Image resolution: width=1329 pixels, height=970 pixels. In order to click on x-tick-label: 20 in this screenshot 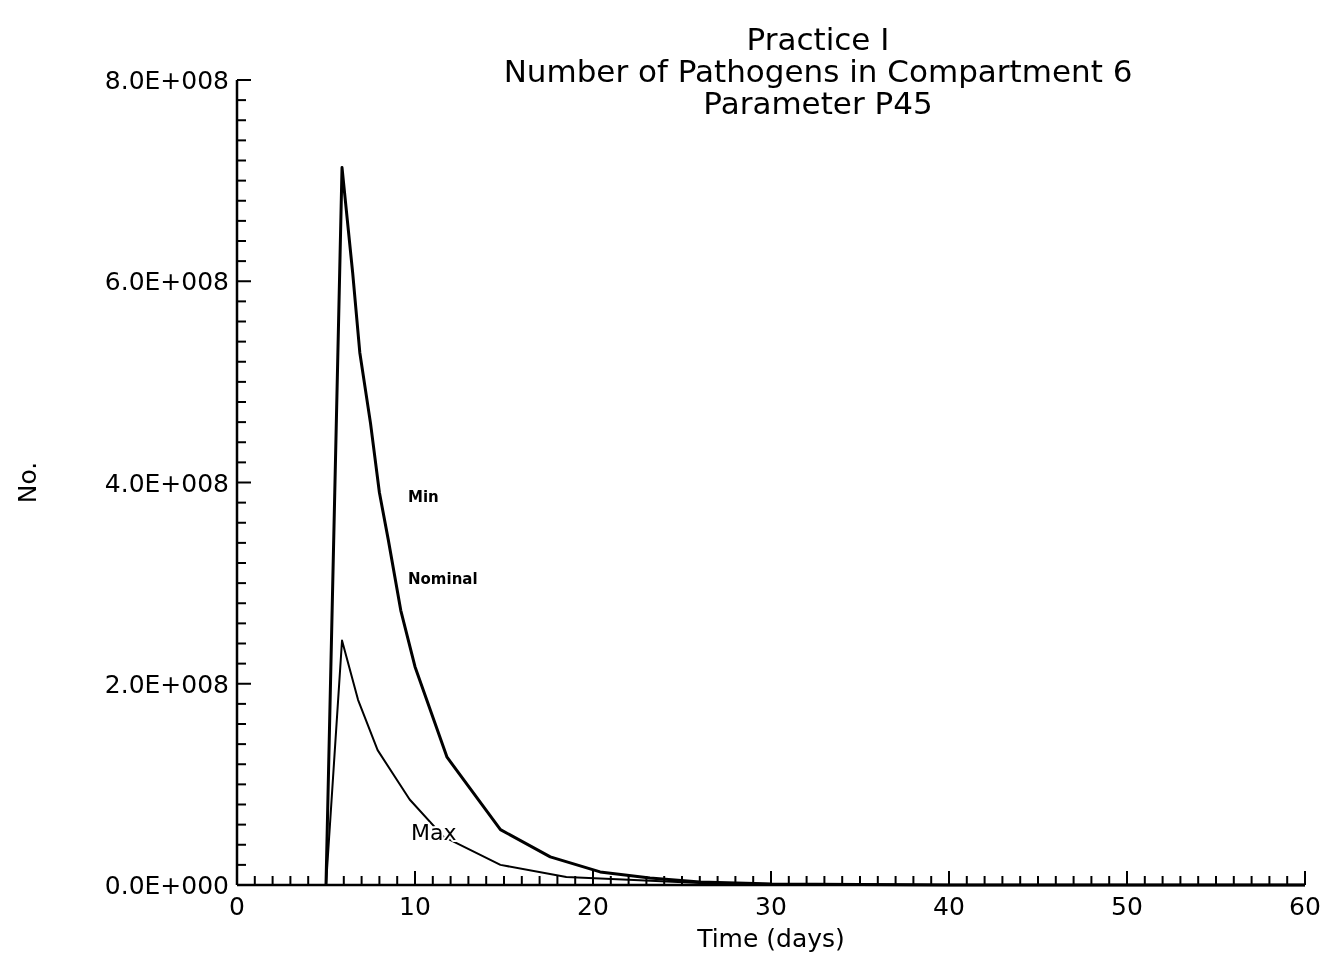, I will do `click(593, 906)`.